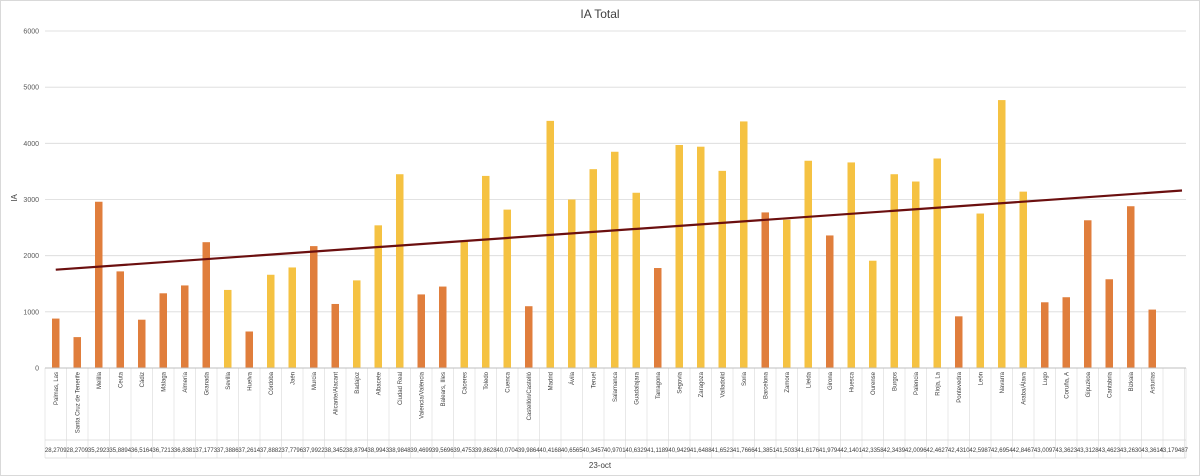 This screenshot has height=476, width=1200. What do you see at coordinates (960, 386) in the screenshot?
I see `x-tick-label: Pontevedra` at bounding box center [960, 386].